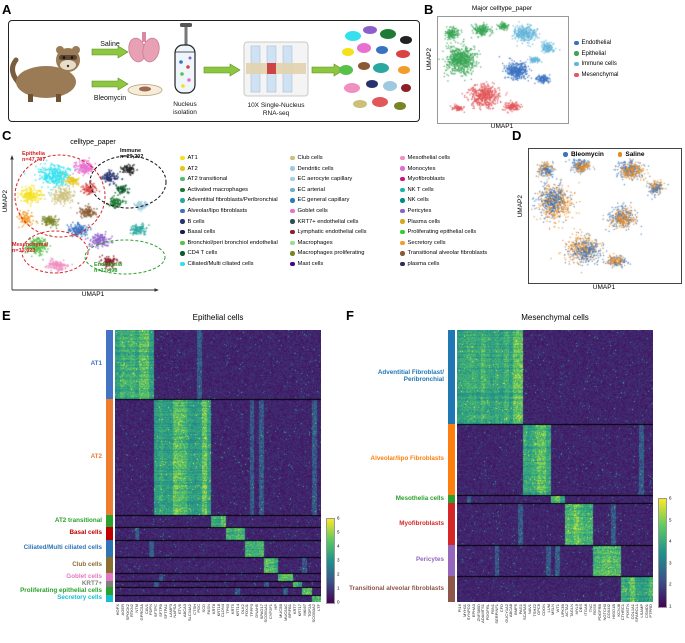  Describe the element at coordinates (60, 196) in the screenshot. I see `epithelia-region-outline` at that location.